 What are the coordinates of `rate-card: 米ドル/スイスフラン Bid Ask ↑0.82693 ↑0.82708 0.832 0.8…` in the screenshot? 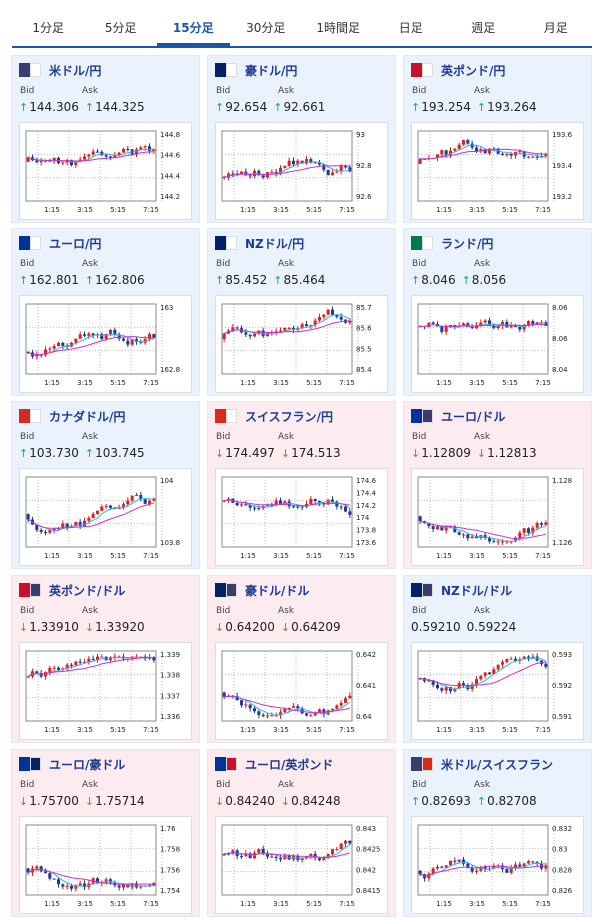 It's located at (497, 833).